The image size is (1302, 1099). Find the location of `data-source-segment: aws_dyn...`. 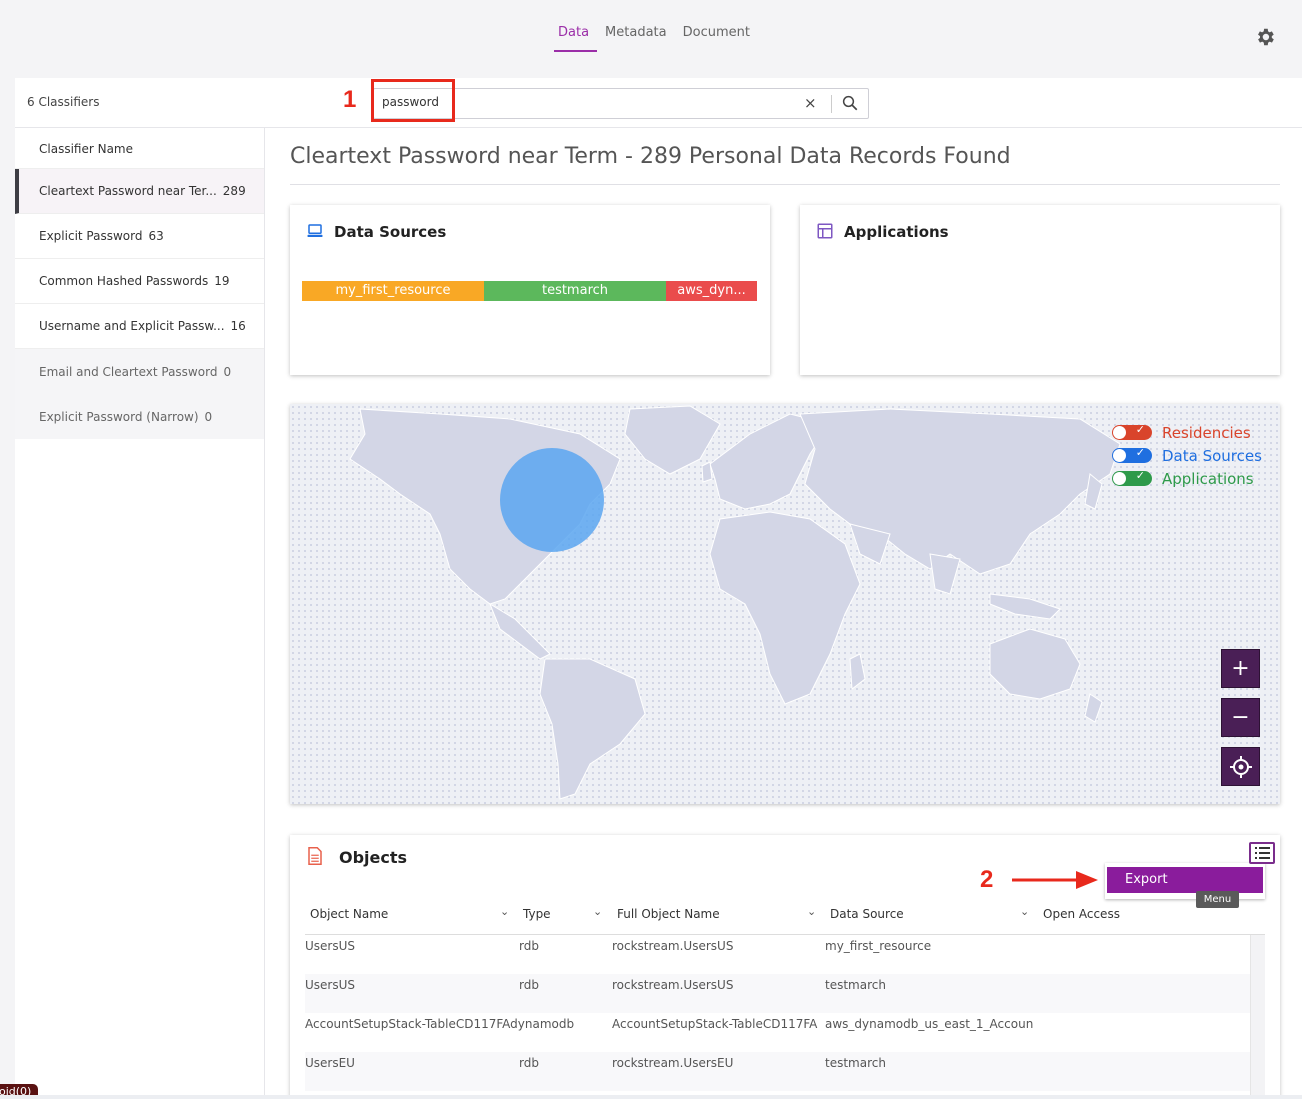

data-source-segment: aws_dyn... is located at coordinates (711, 291).